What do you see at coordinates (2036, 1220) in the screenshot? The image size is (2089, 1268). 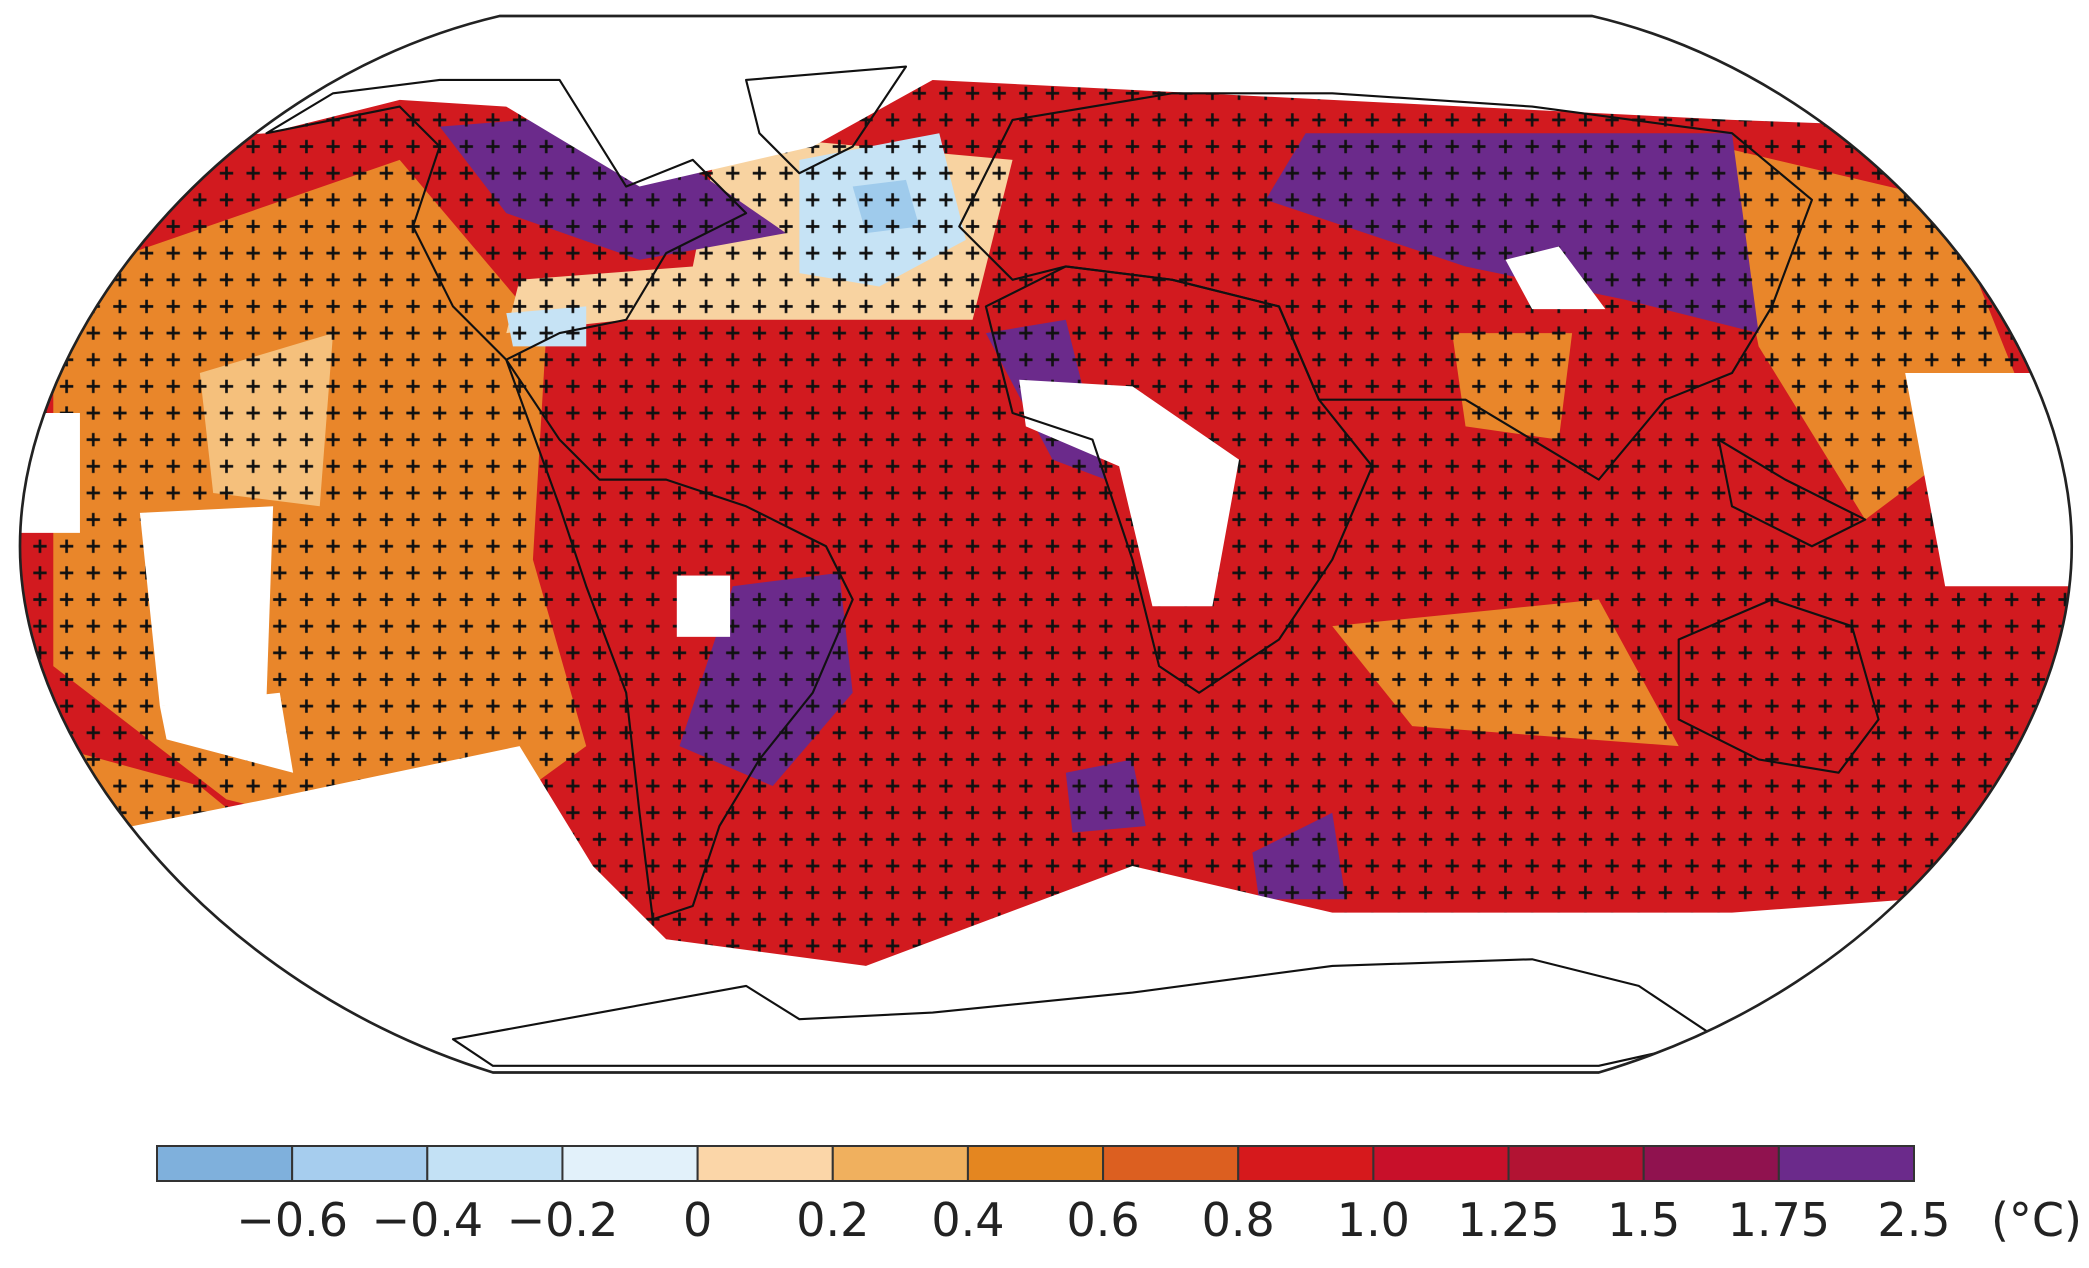 I see `colorbar-unit: (°C)` at bounding box center [2036, 1220].